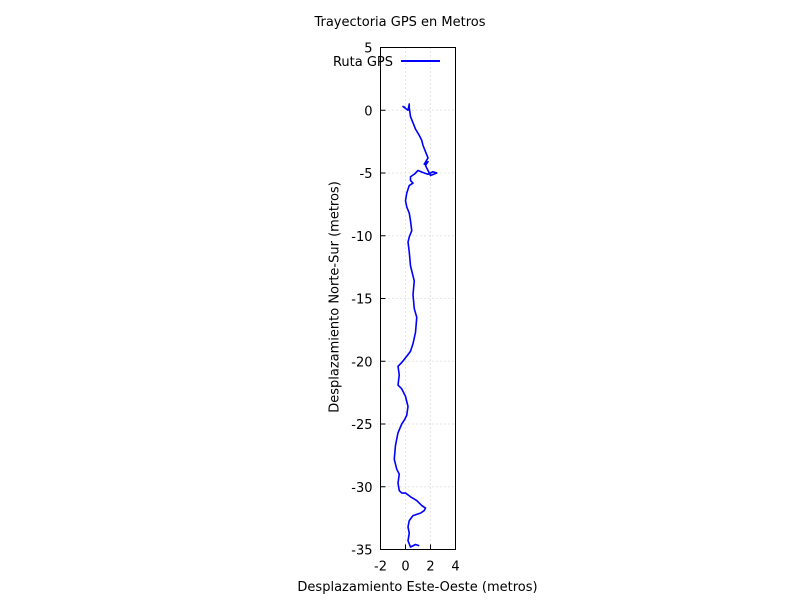 The image size is (800, 600). I want to click on y-tick-label: 5, so click(368, 49).